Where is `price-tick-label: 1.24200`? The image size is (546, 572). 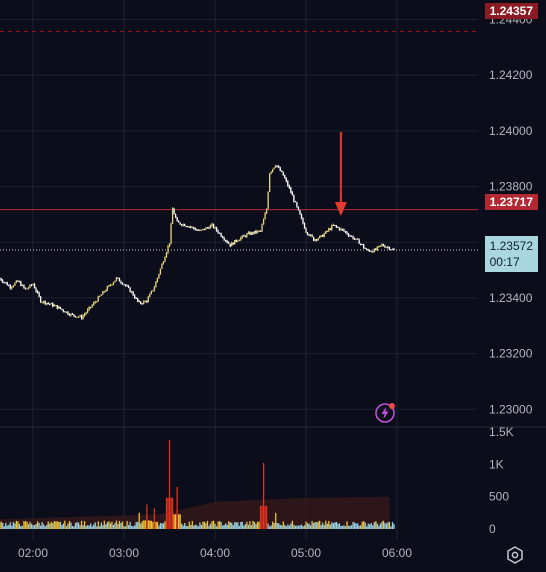
price-tick-label: 1.24200 is located at coordinates (511, 75).